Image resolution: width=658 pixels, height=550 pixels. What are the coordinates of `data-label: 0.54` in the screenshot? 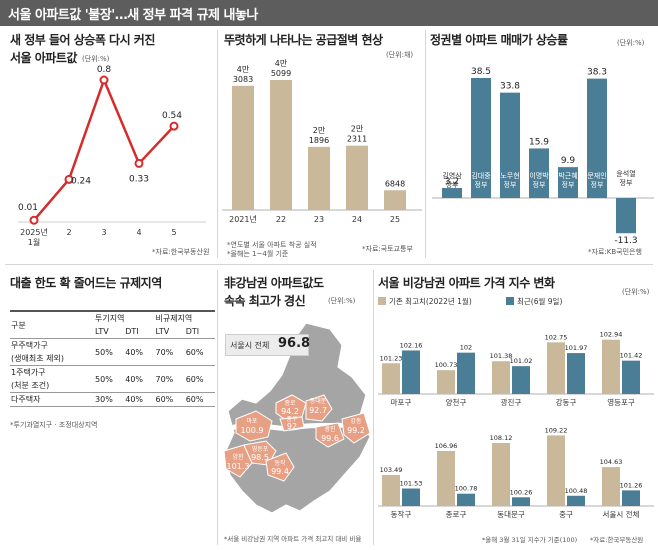 It's located at (172, 116).